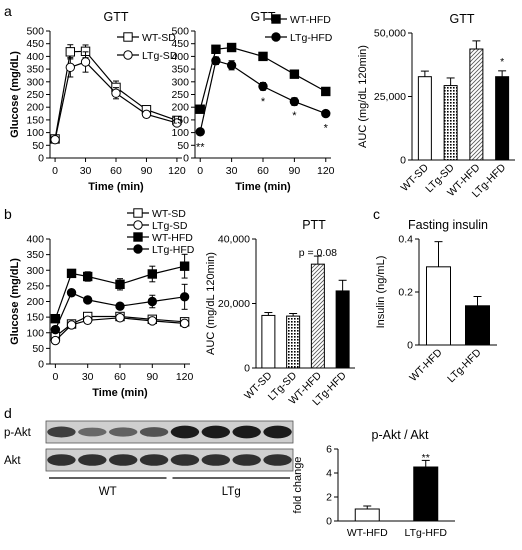 The width and height of the screenshot is (522, 550). Describe the element at coordinates (12, 461) in the screenshot. I see `blot-row-label: Akt` at that location.